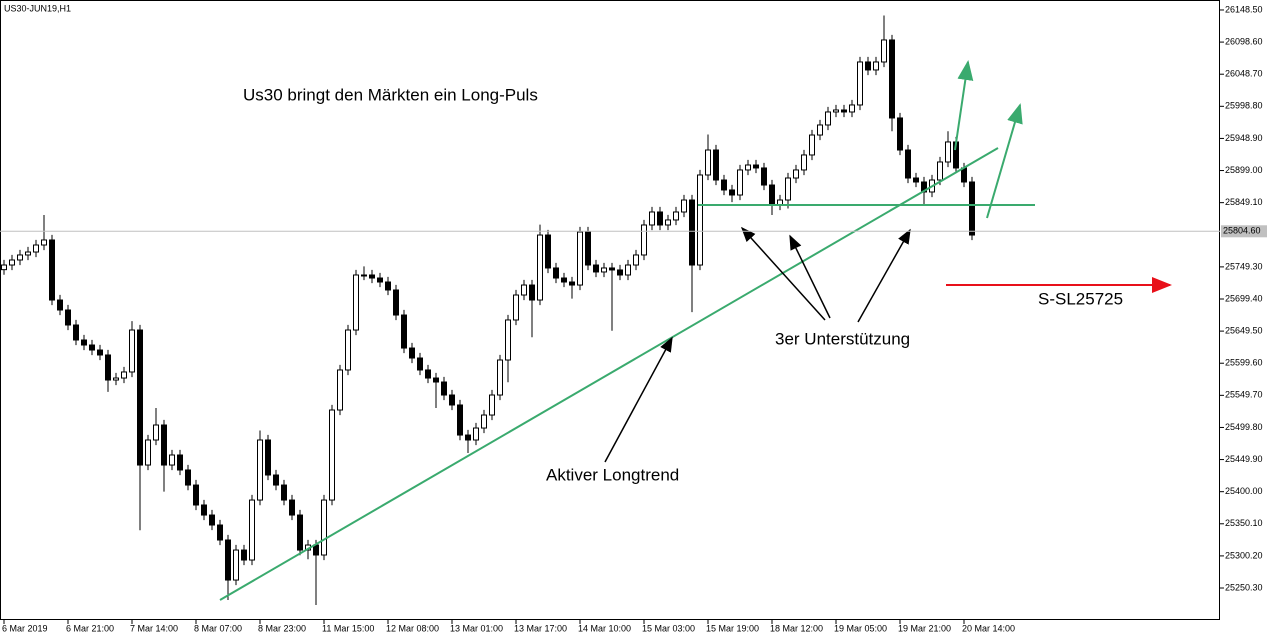  Describe the element at coordinates (390, 94) in the screenshot. I see `annotation: Us30 bringt den Märkten ein Long-Puls` at that location.